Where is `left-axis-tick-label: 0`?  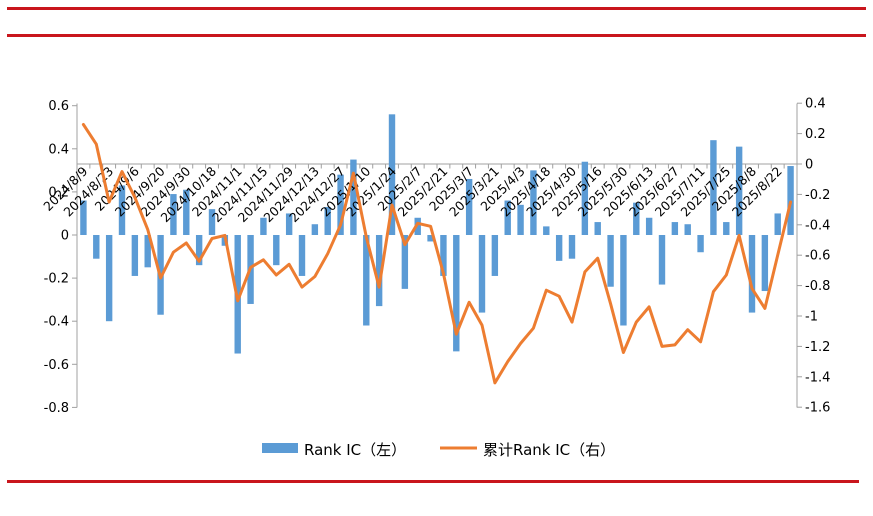 left-axis-tick-label: 0 is located at coordinates (65, 236).